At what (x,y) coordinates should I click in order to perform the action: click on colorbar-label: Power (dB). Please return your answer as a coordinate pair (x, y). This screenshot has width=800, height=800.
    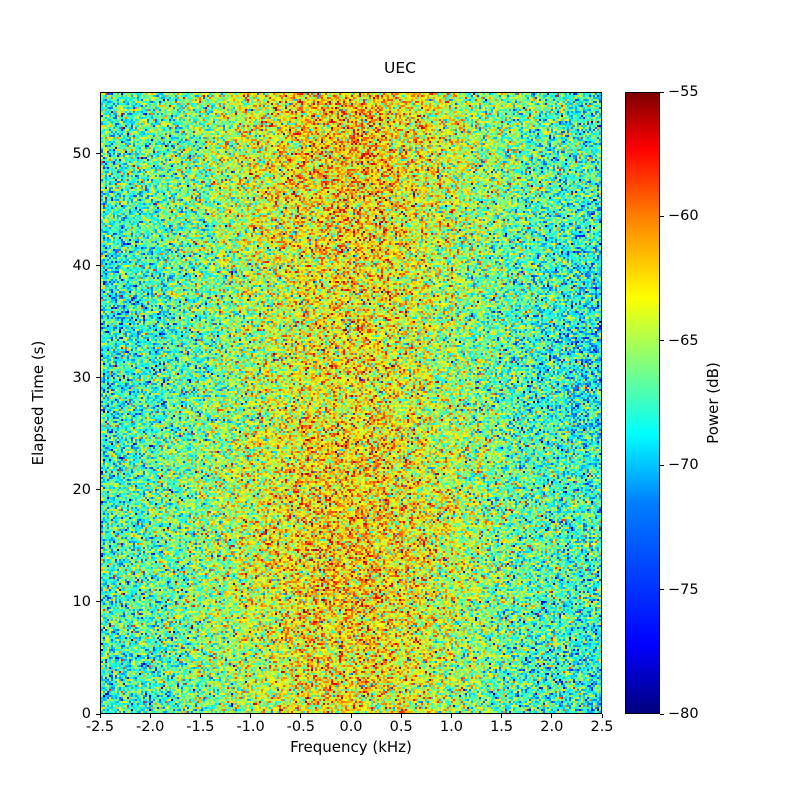
    Looking at the image, I should click on (713, 403).